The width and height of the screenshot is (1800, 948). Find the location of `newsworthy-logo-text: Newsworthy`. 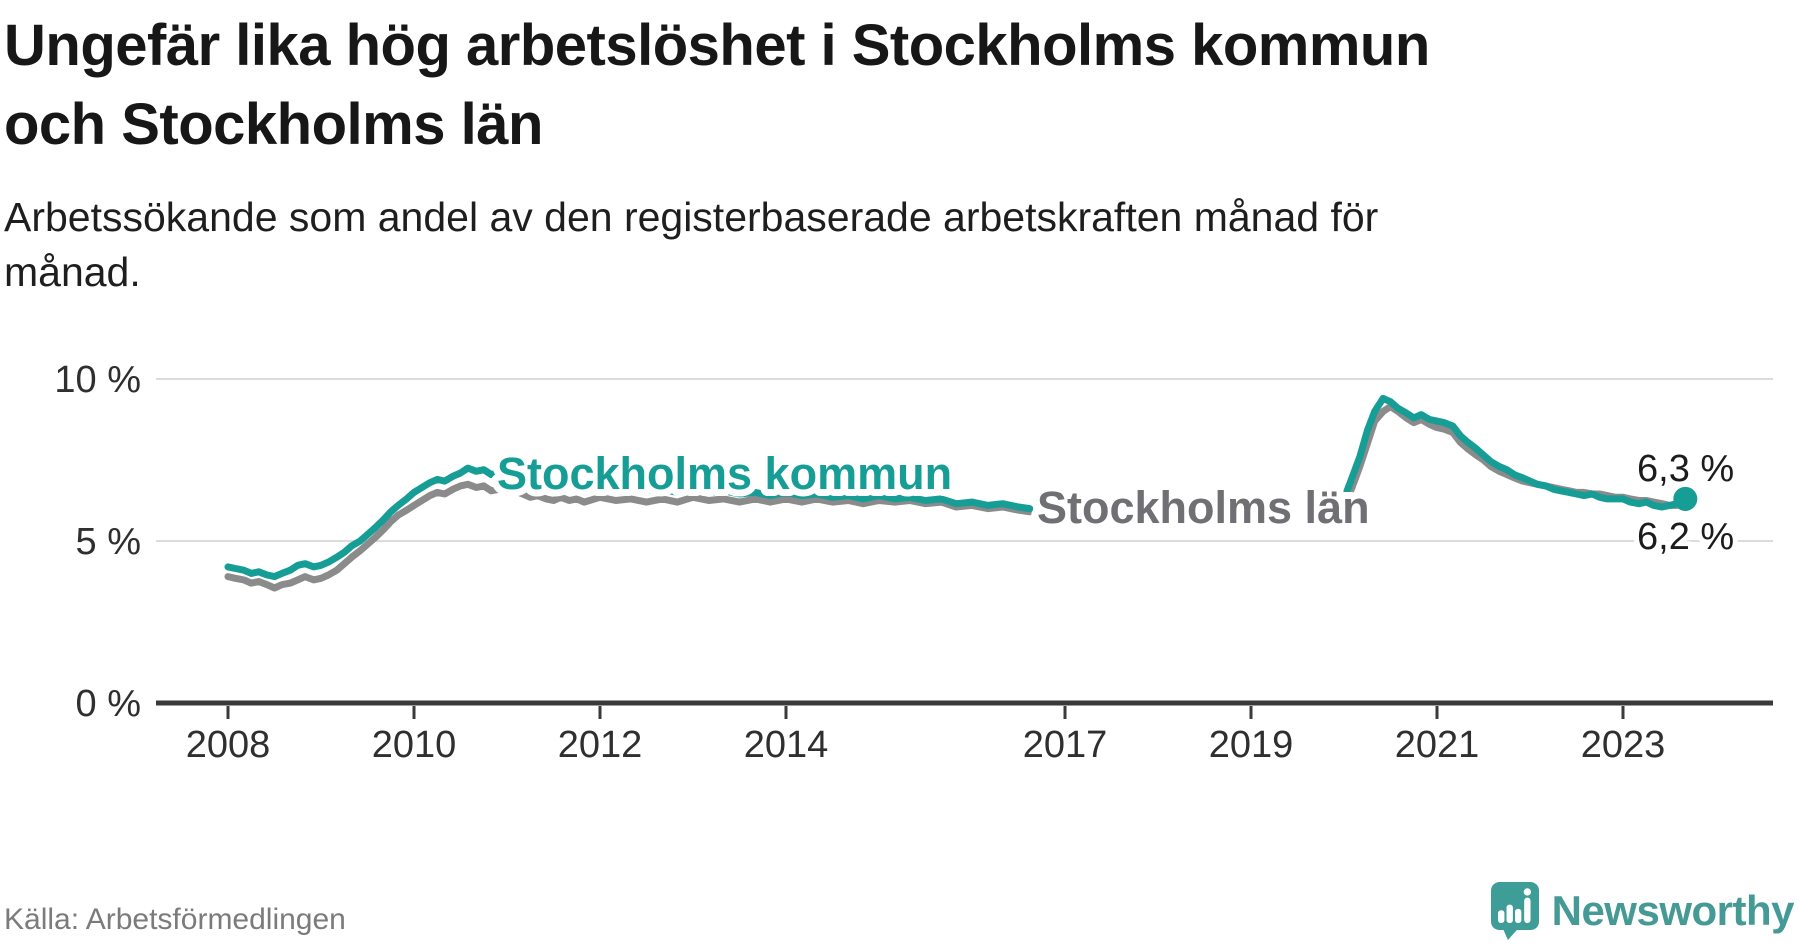

newsworthy-logo-text: Newsworthy is located at coordinates (1673, 910).